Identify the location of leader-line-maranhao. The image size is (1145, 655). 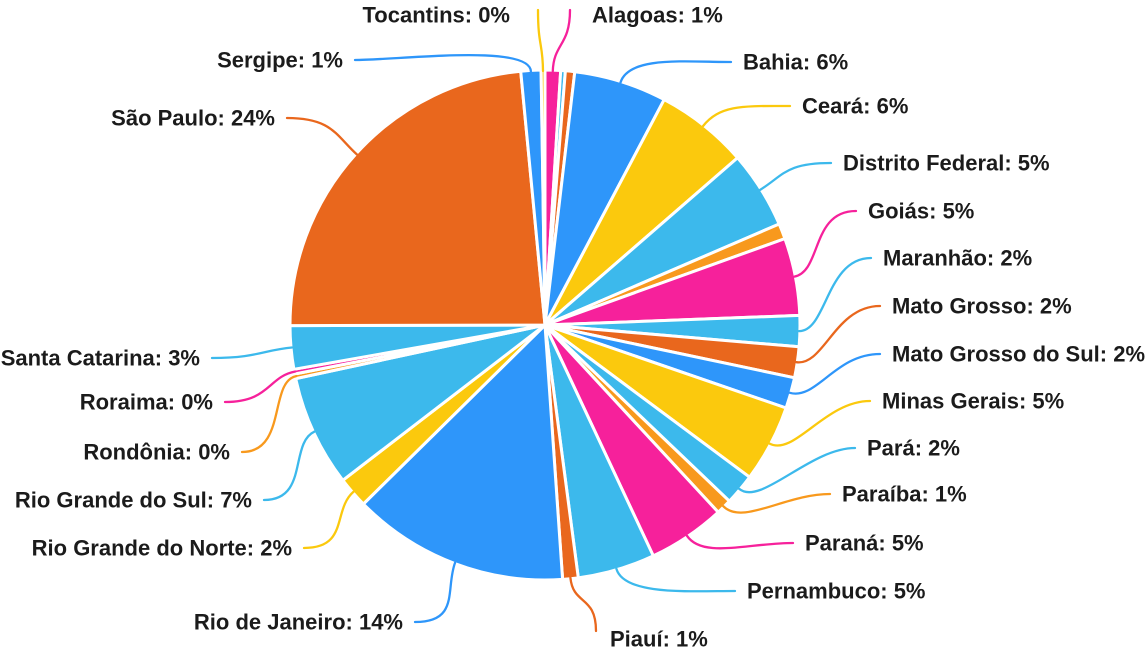
(835, 294).